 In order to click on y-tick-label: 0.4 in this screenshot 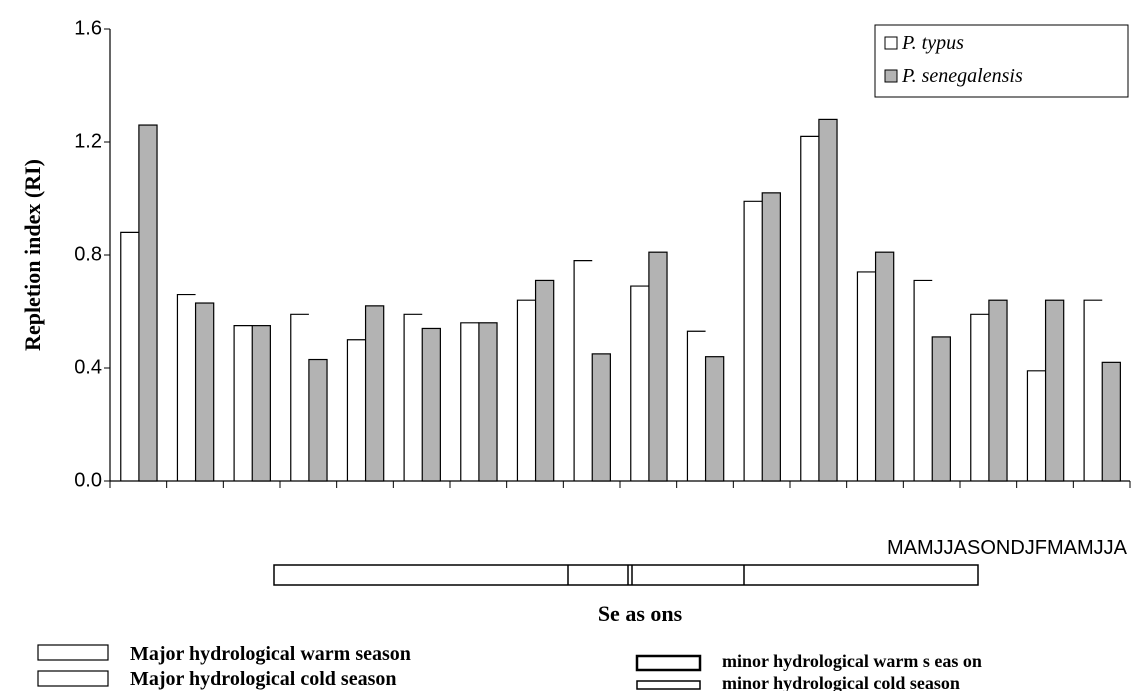, I will do `click(88, 367)`.